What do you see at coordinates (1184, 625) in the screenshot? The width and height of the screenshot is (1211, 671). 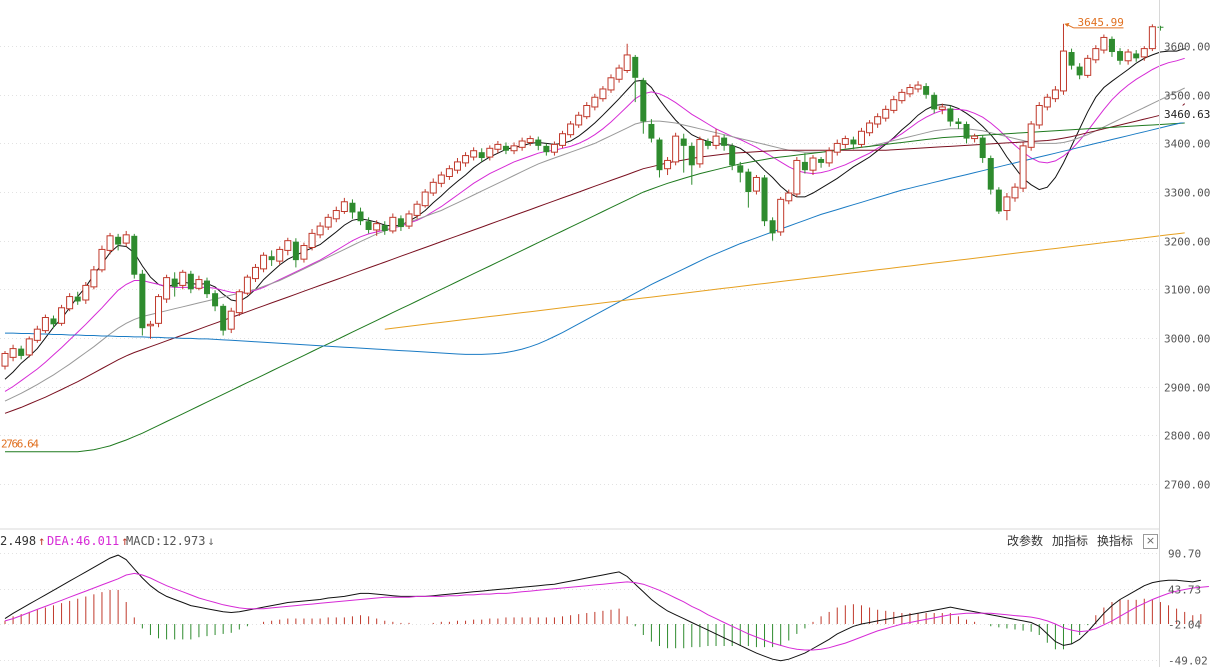 I see `macd-tick-label: -2.04` at bounding box center [1184, 625].